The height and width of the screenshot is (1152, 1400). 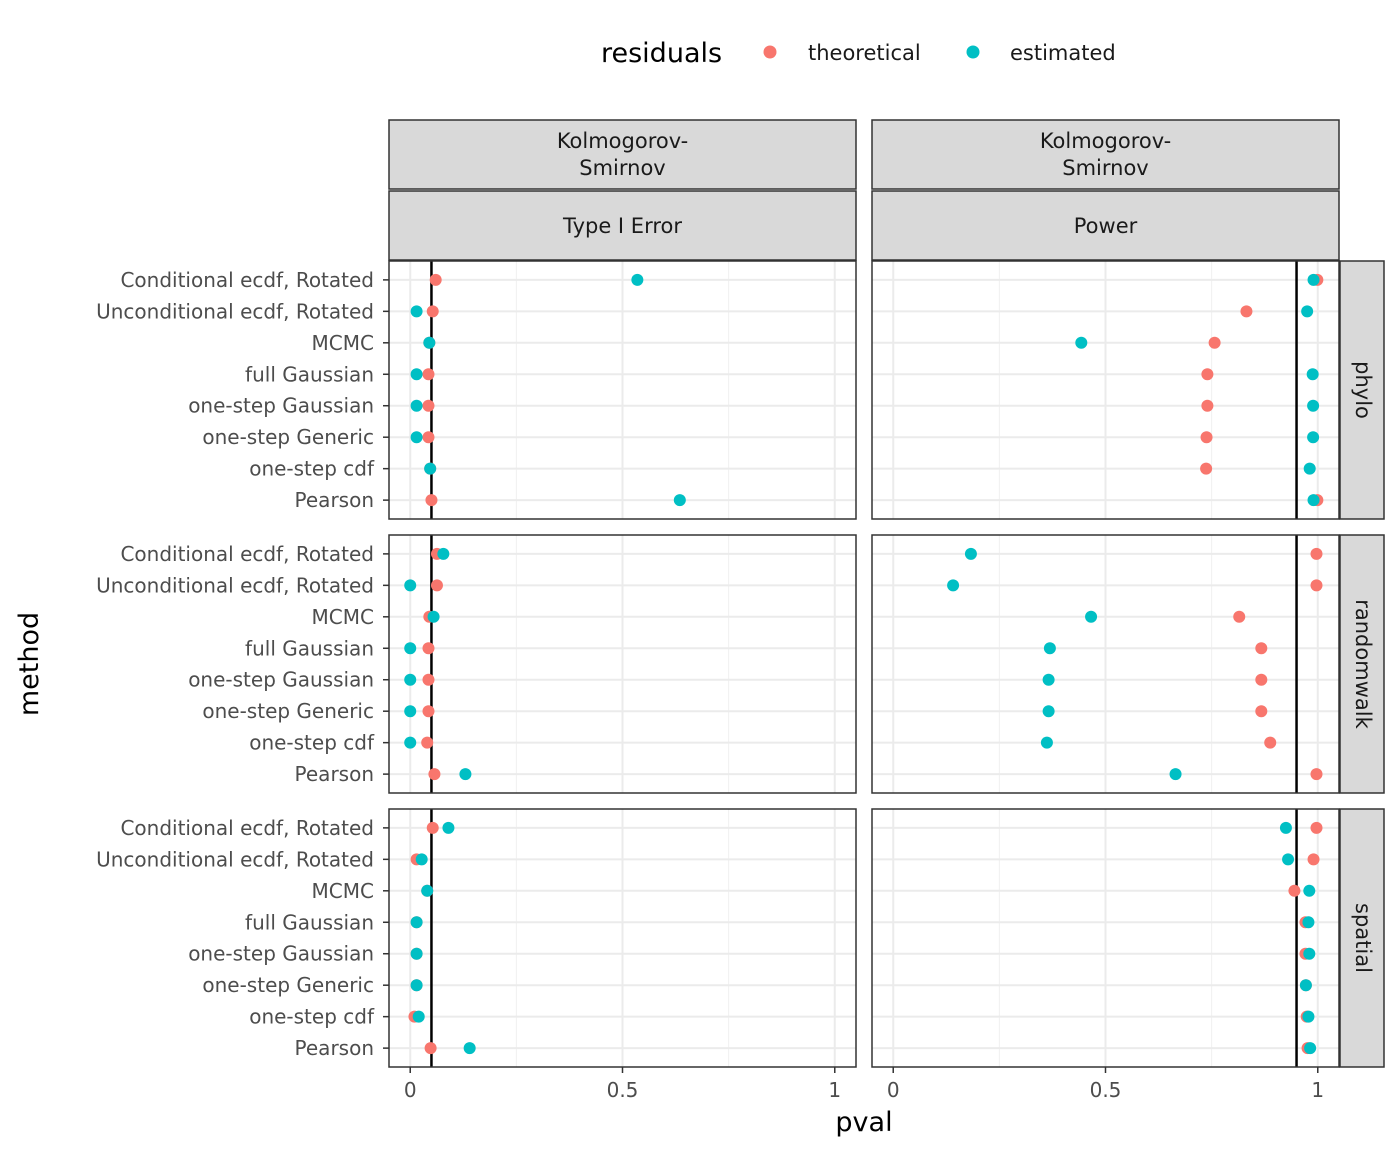 What do you see at coordinates (1363, 938) in the screenshot?
I see `strip-row-label: spatial` at bounding box center [1363, 938].